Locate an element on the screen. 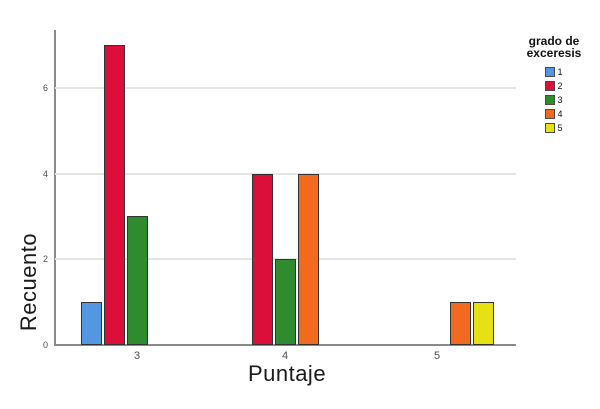 This screenshot has height=409, width=600. legend-items: 1 2 3 4 5 is located at coordinates (554, 100).